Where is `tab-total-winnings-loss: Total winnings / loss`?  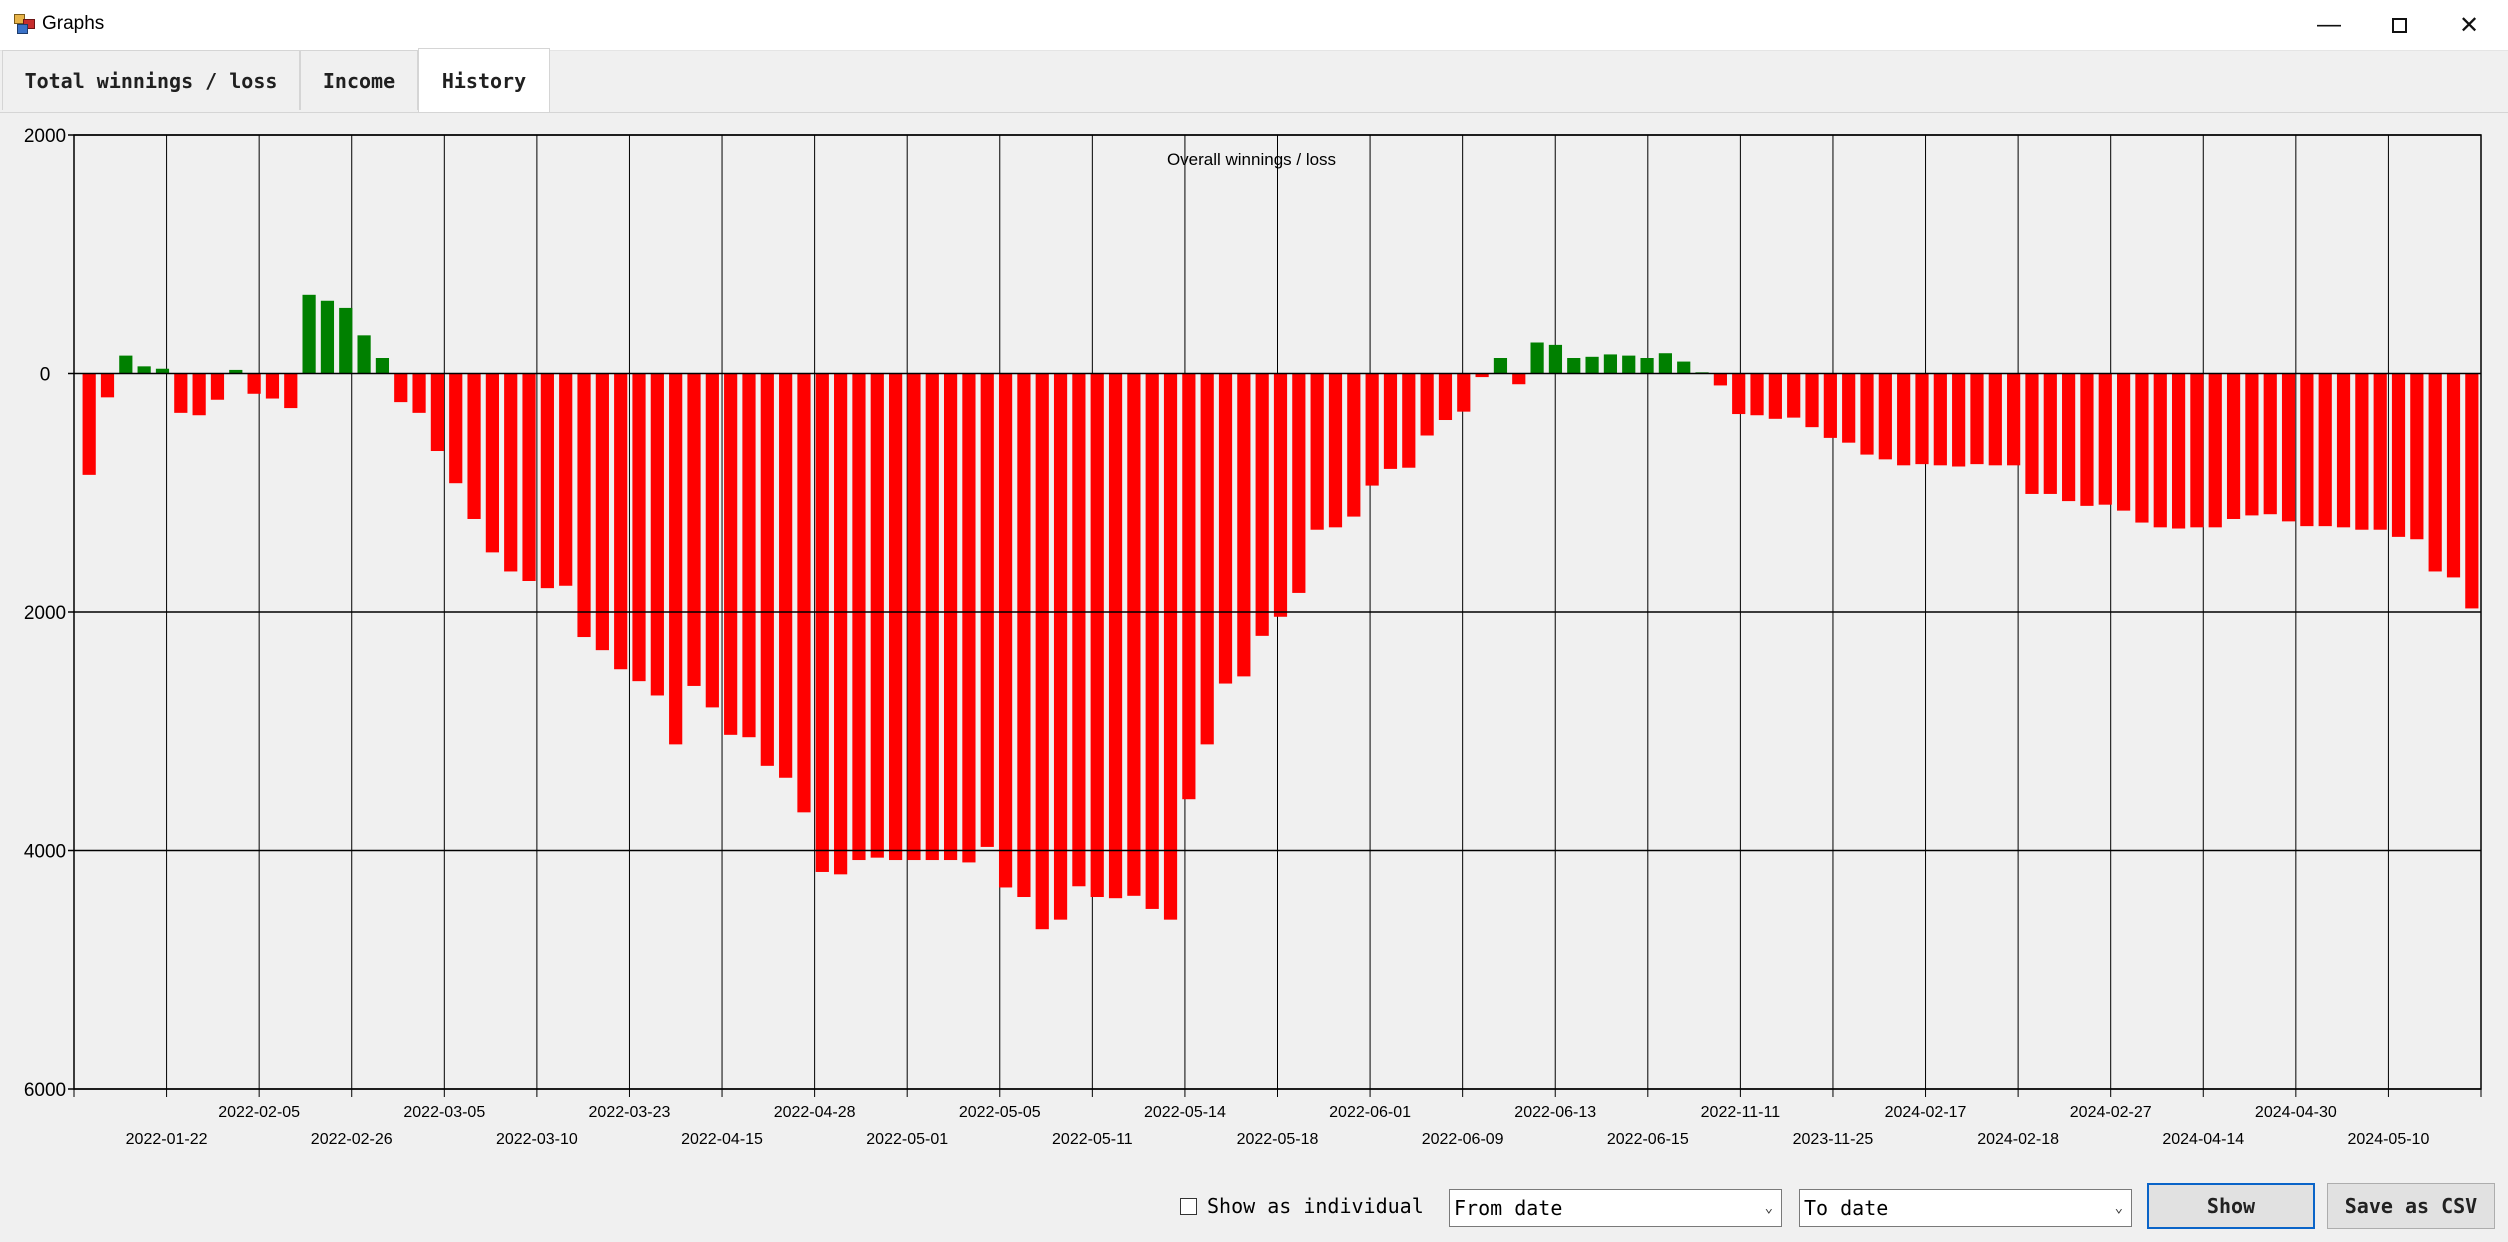 tab-total-winnings-loss: Total winnings / loss is located at coordinates (151, 80).